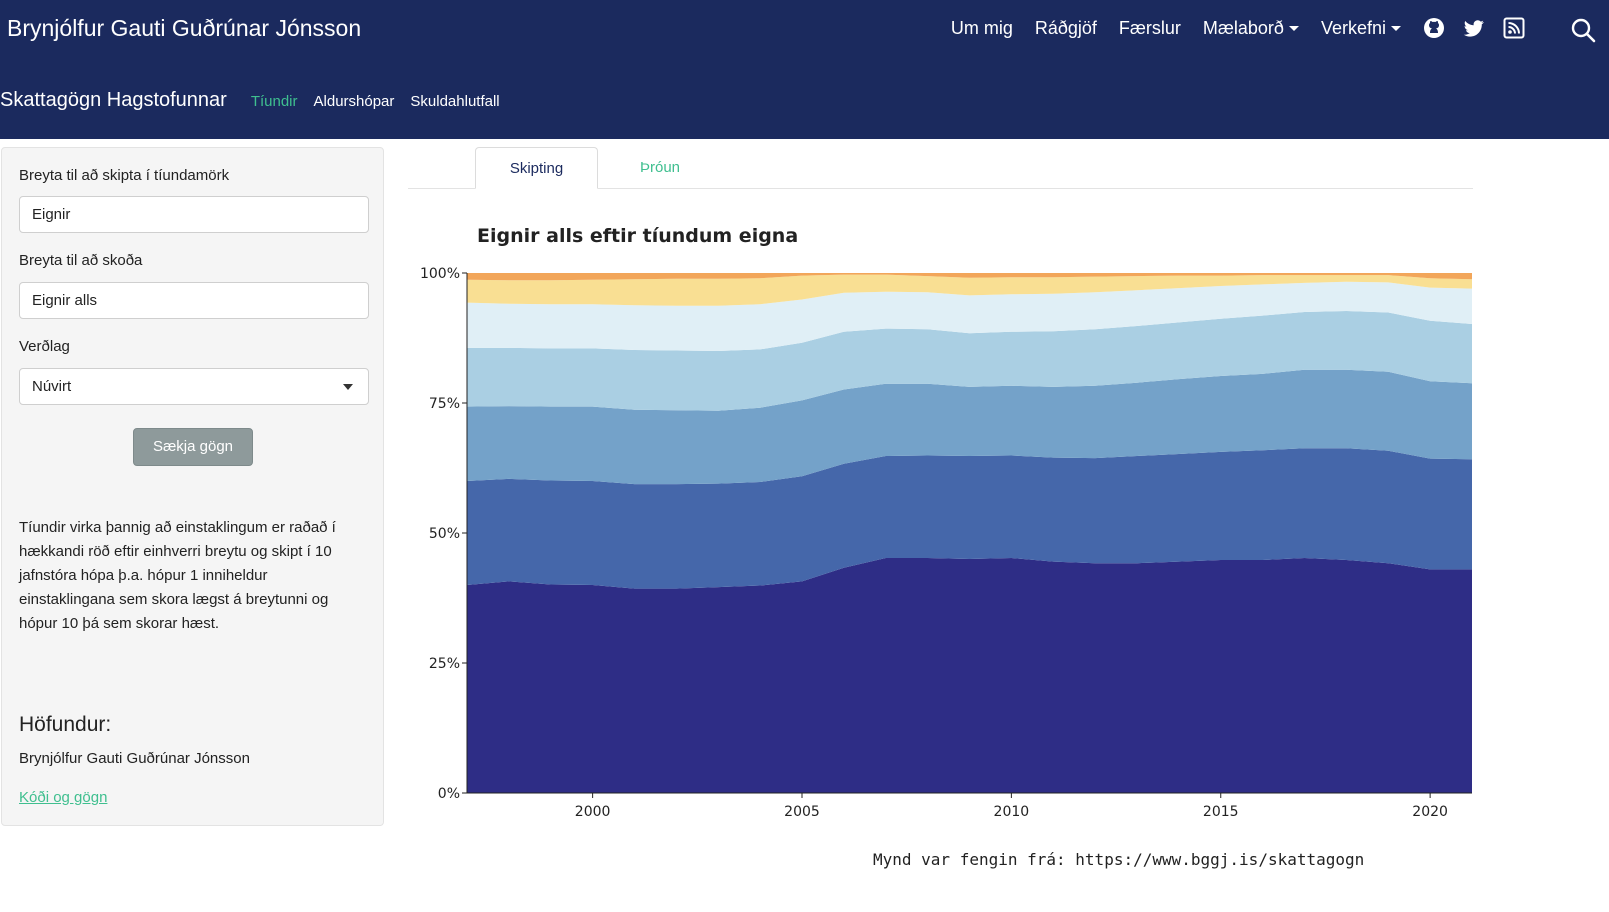  What do you see at coordinates (1430, 812) in the screenshot?
I see `x-tick-label: 2020` at bounding box center [1430, 812].